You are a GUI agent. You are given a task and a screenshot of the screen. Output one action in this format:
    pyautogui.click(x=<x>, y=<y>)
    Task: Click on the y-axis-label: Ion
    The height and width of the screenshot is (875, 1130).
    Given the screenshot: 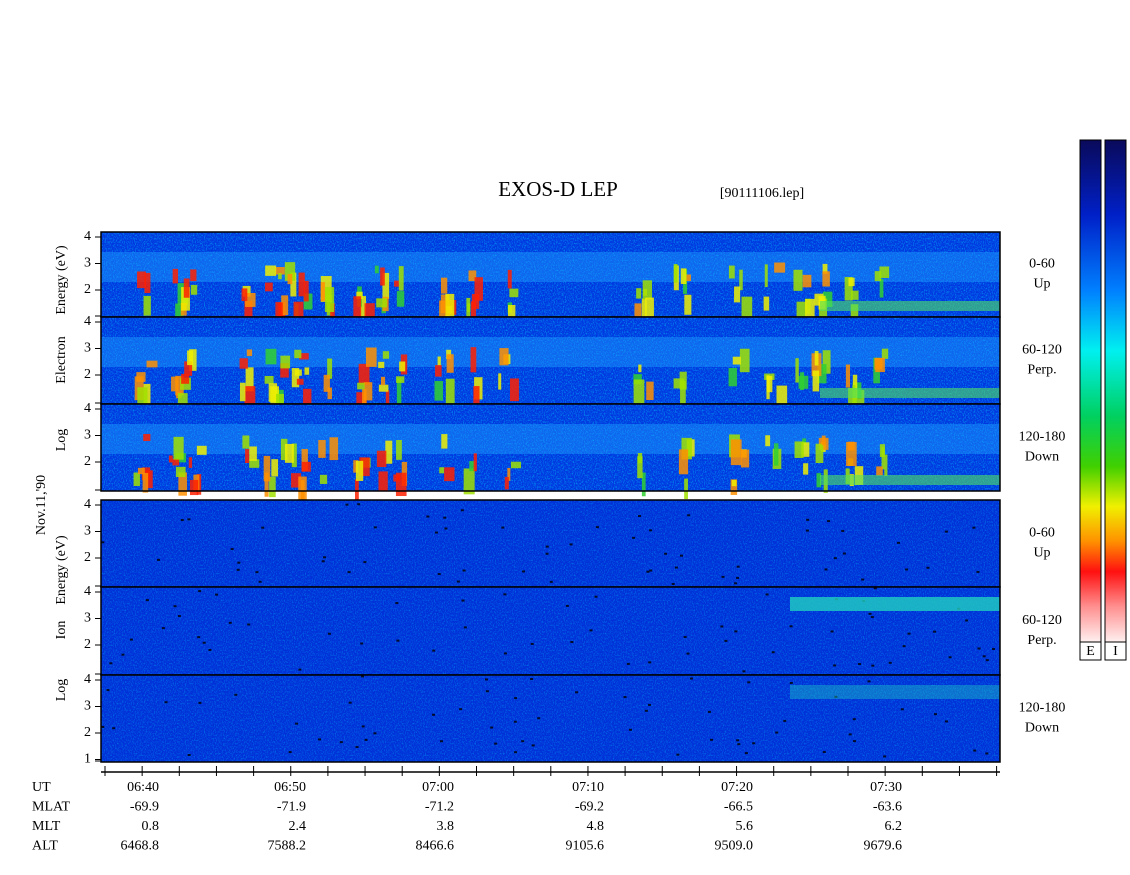 What is the action you would take?
    pyautogui.click(x=61, y=630)
    